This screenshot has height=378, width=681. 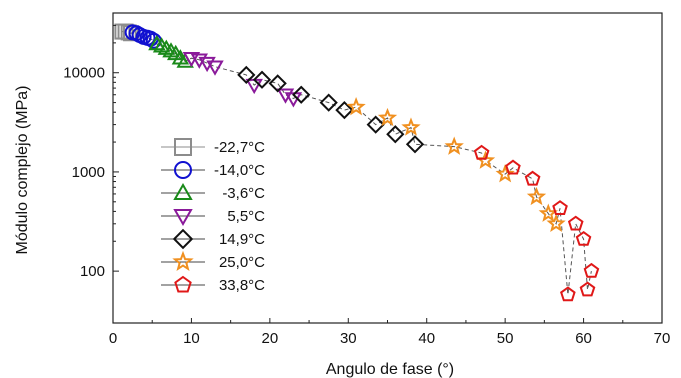 What do you see at coordinates (426, 338) in the screenshot?
I see `x-tick-label: 40` at bounding box center [426, 338].